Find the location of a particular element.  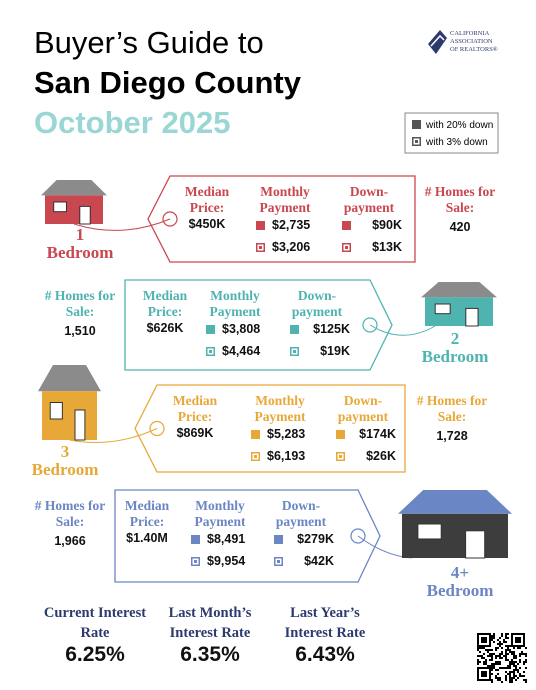

legend-text: with 3% down is located at coordinates (457, 142).